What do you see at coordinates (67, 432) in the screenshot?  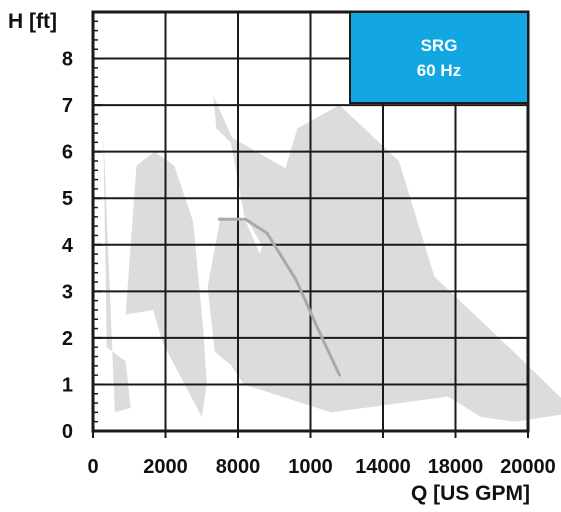 I see `y-tick-label-0: 0` at bounding box center [67, 432].